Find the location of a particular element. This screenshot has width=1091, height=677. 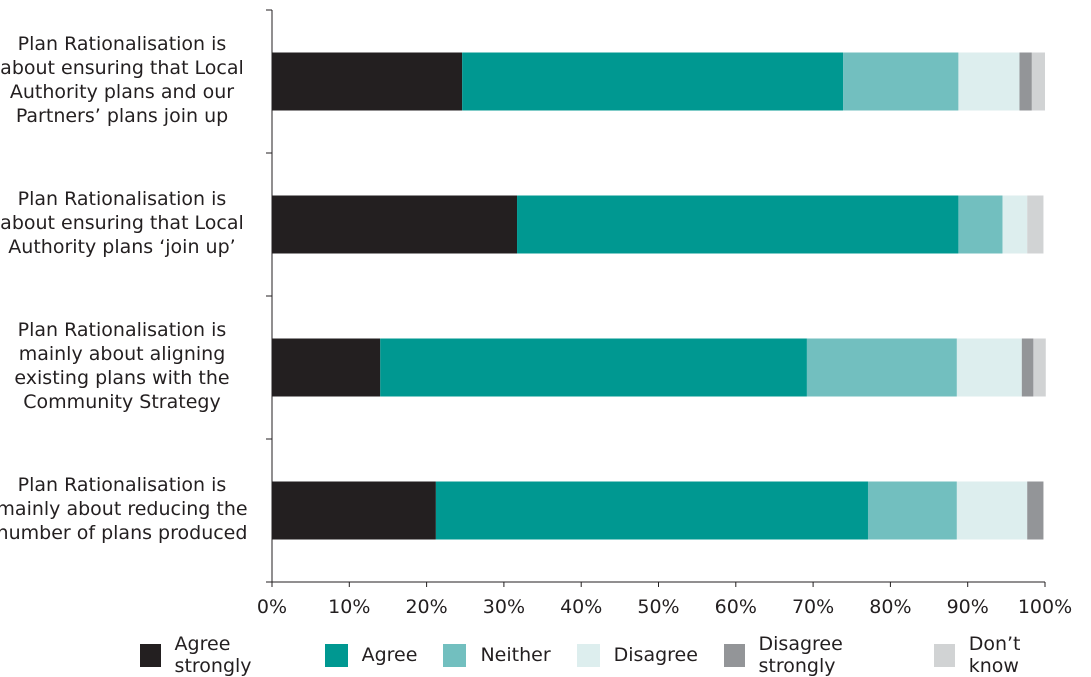

category-label-line: existing plans with the is located at coordinates (122, 377).